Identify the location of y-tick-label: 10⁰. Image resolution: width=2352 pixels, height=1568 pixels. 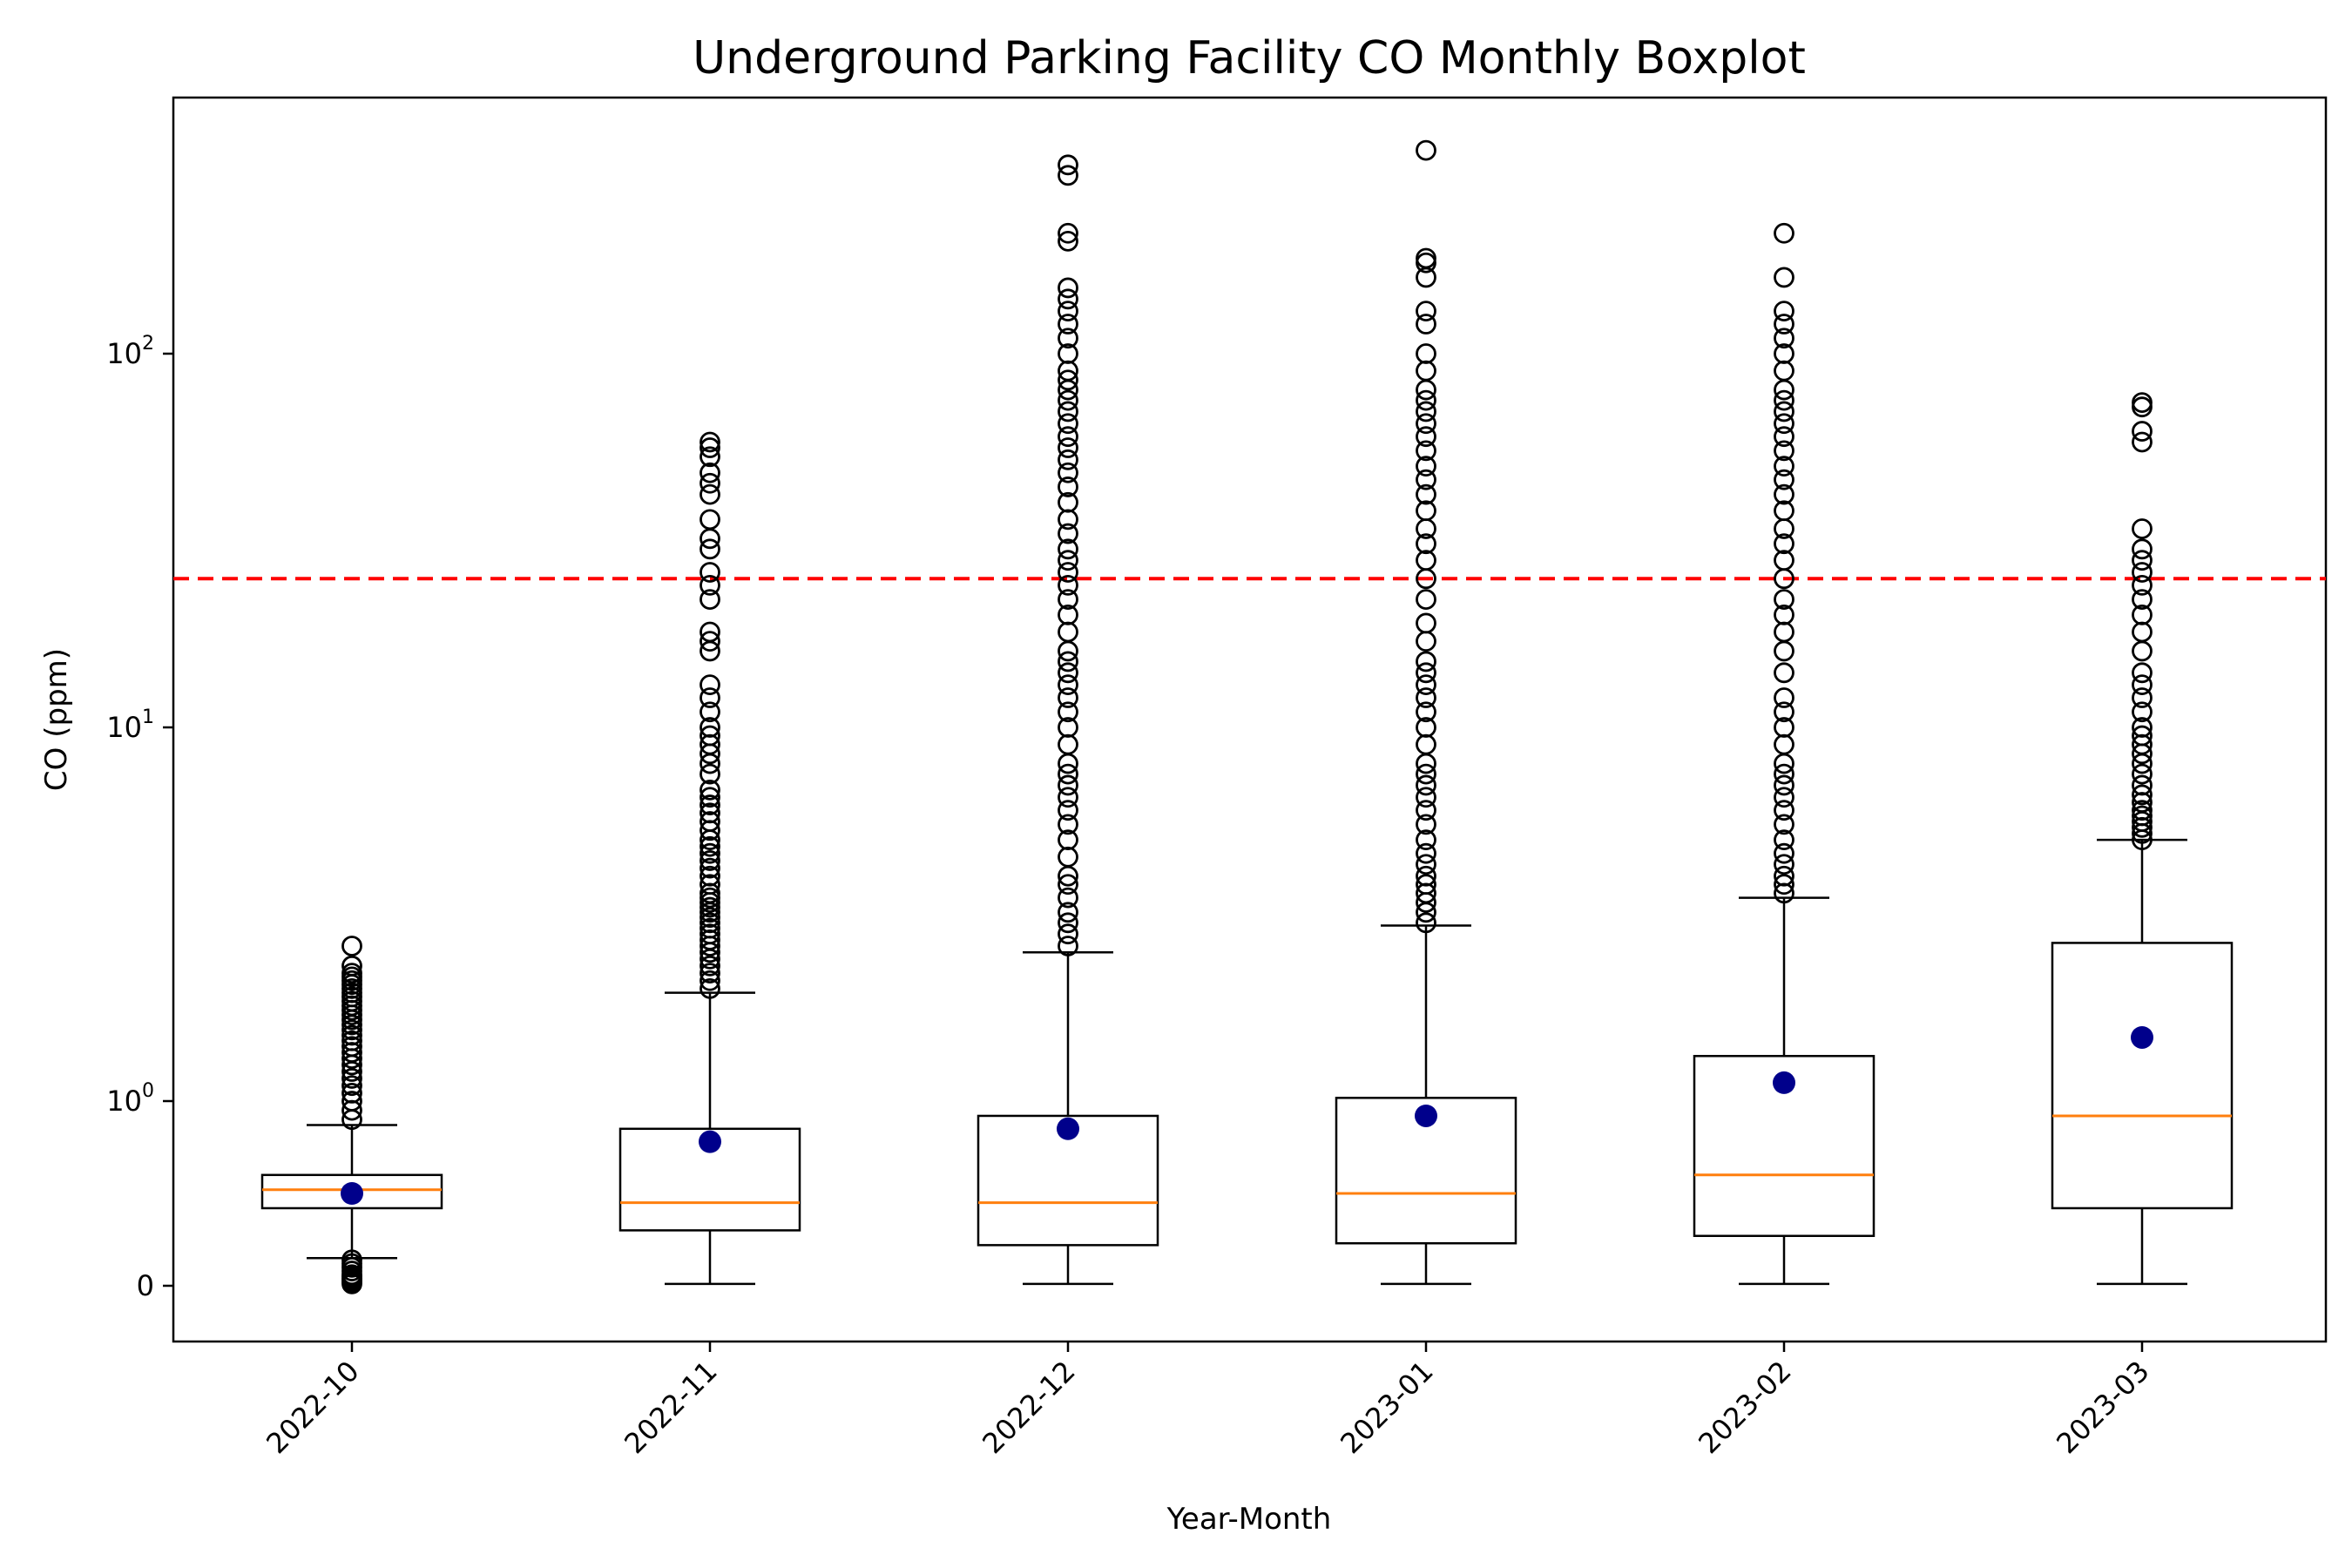
(130, 1099).